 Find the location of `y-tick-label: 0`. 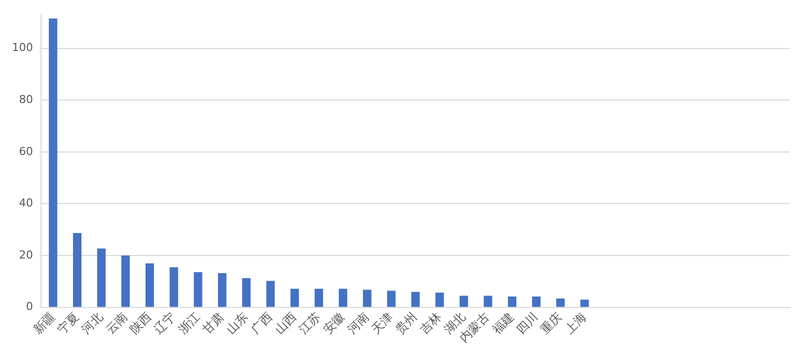

y-tick-label: 0 is located at coordinates (29, 307).